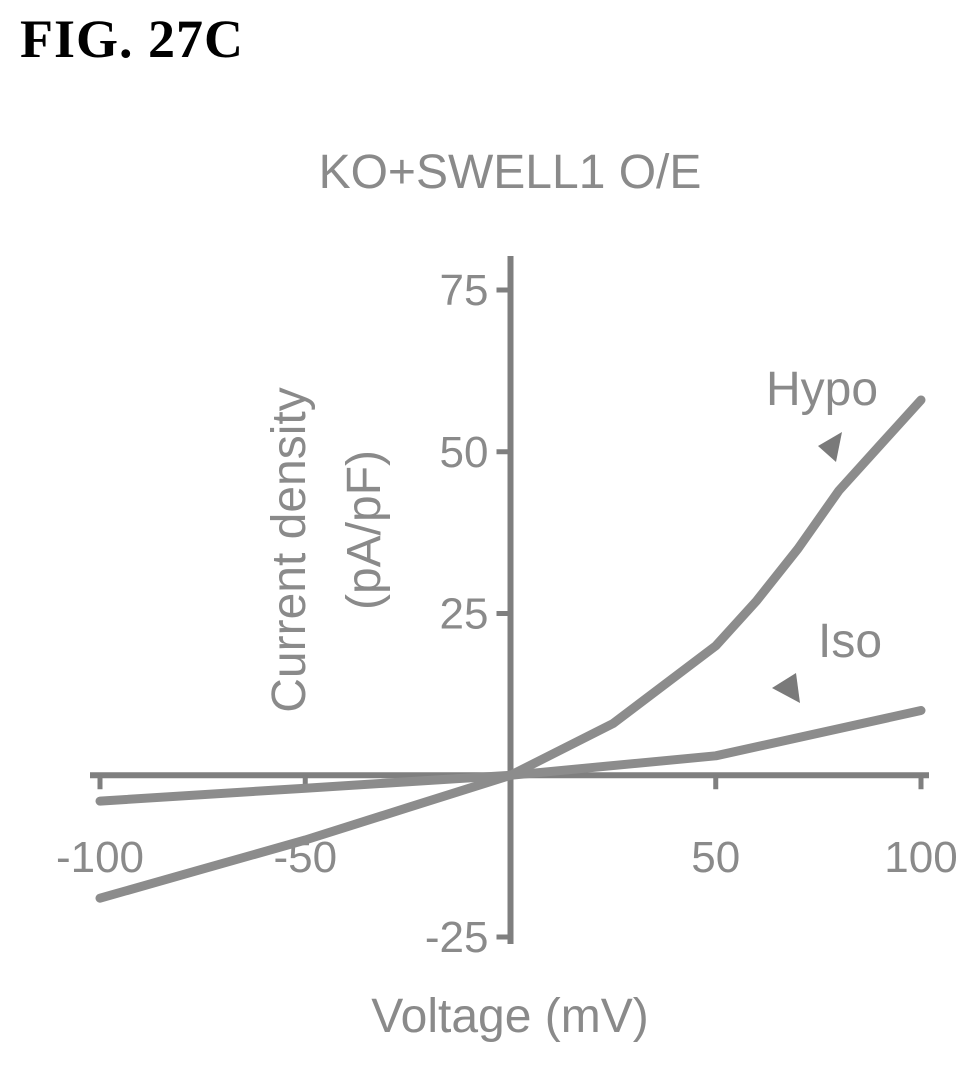 Image resolution: width=969 pixels, height=1066 pixels. What do you see at coordinates (364, 530) in the screenshot?
I see `y-axis-label-line2: (pA/pF)` at bounding box center [364, 530].